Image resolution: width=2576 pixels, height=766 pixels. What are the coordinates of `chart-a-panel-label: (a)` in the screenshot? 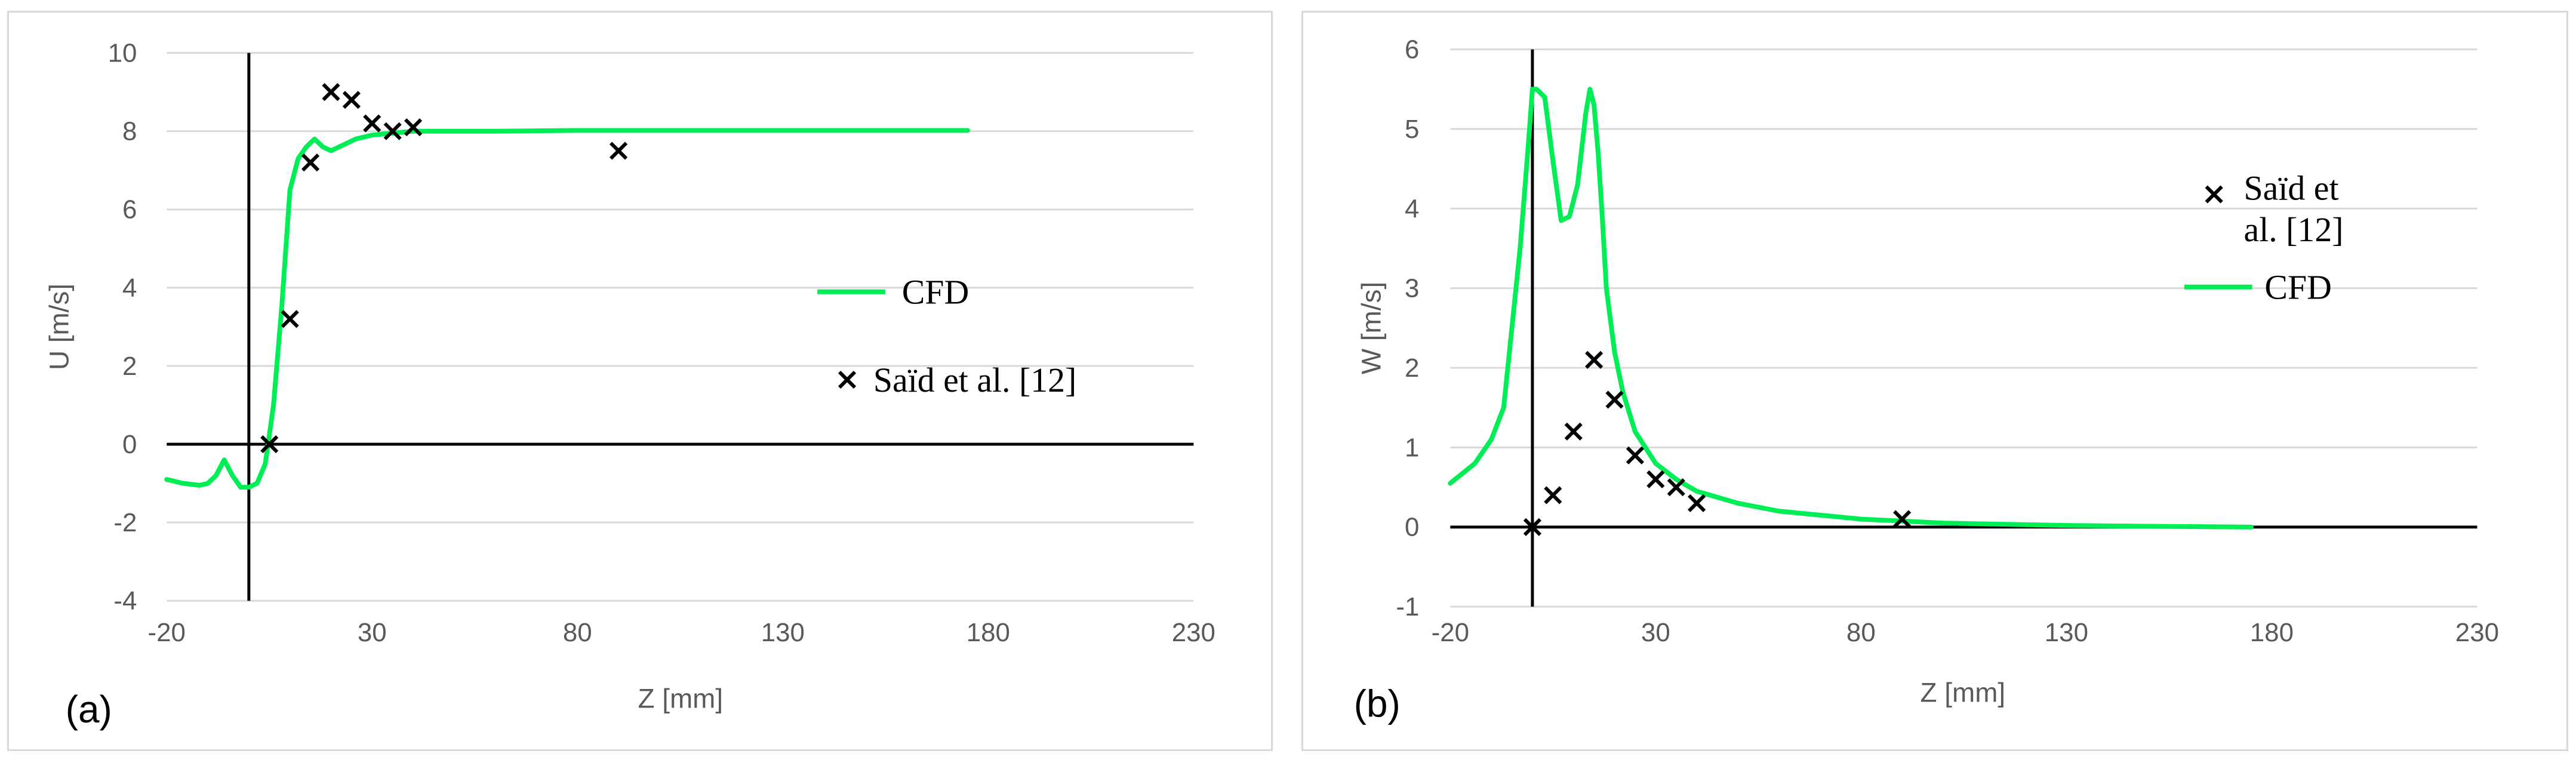 It's located at (89, 709).